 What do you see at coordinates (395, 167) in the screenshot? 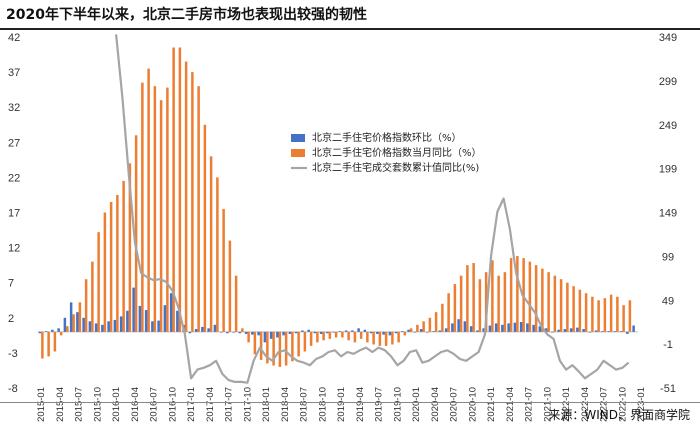
I see `legend-label: 北京二手住宅成交套数累计值同比(%)` at bounding box center [395, 167].